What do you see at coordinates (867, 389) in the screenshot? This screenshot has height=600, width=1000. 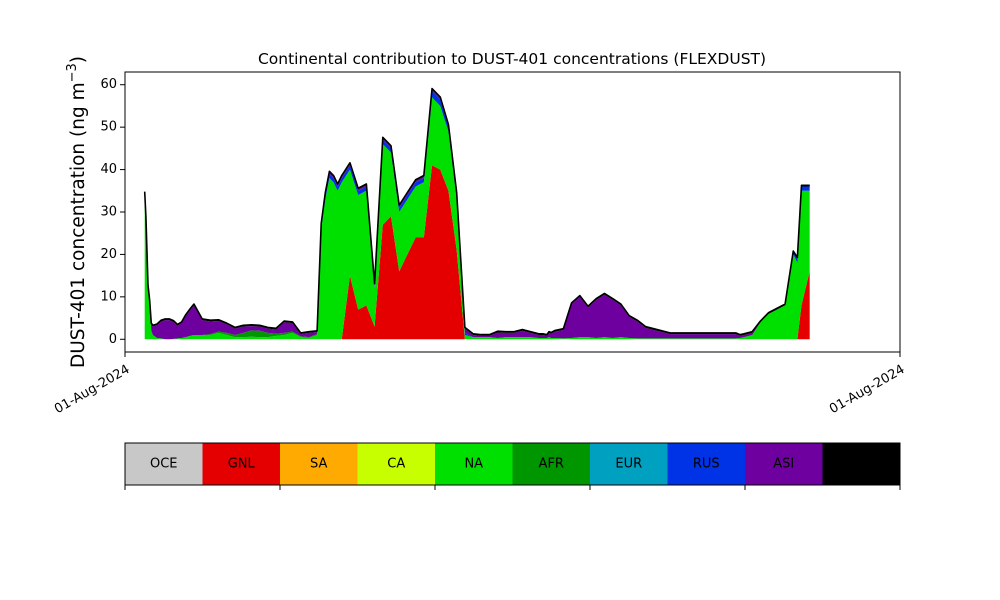 I see `x-tick-label-right: 01-Aug-2024` at bounding box center [867, 389].